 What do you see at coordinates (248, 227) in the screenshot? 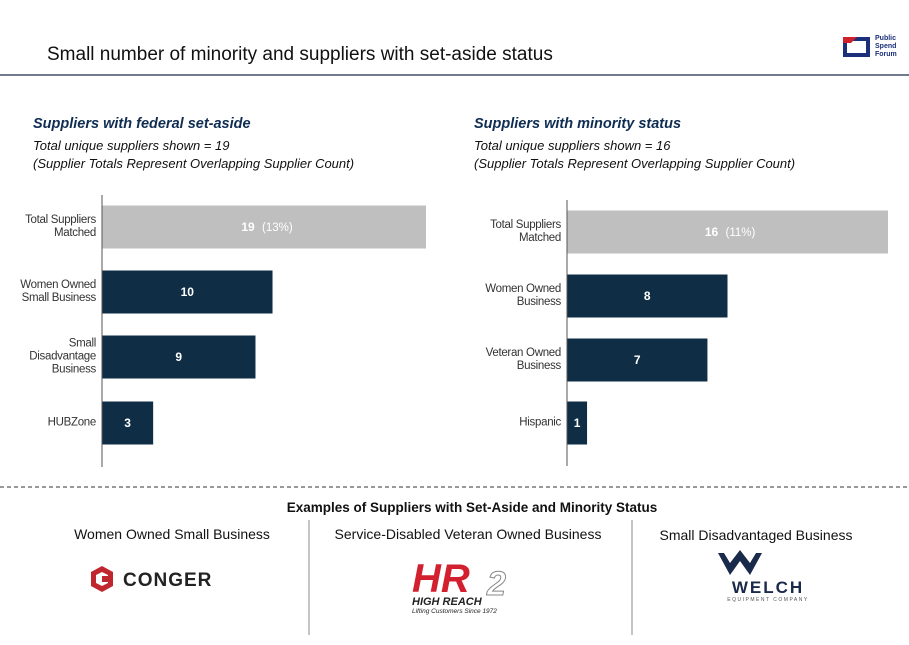
I see `value-label: 19` at bounding box center [248, 227].